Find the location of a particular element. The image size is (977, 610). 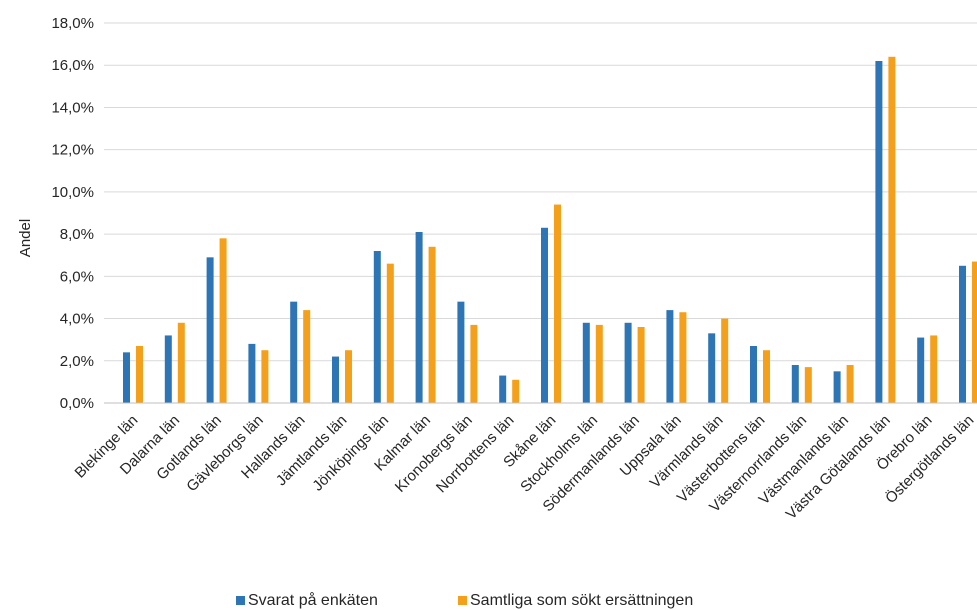

legend-swatch-svarat is located at coordinates (240, 600).